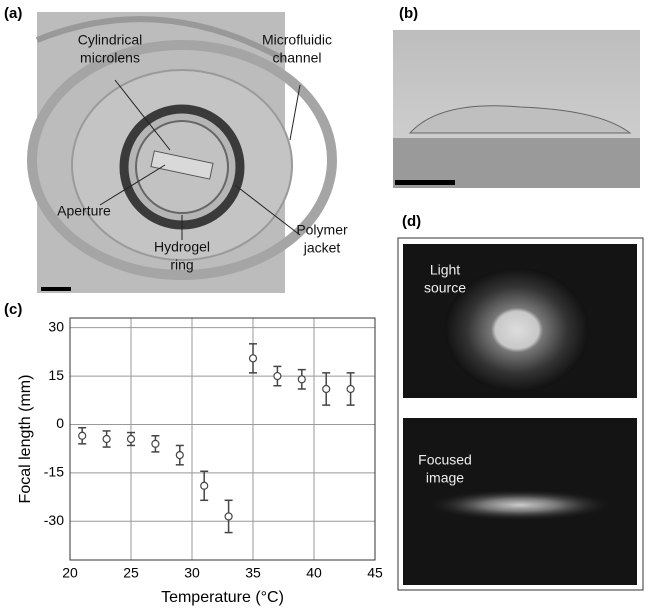 This screenshot has height=614, width=648. What do you see at coordinates (445, 270) in the screenshot?
I see `annotation: Light` at bounding box center [445, 270].